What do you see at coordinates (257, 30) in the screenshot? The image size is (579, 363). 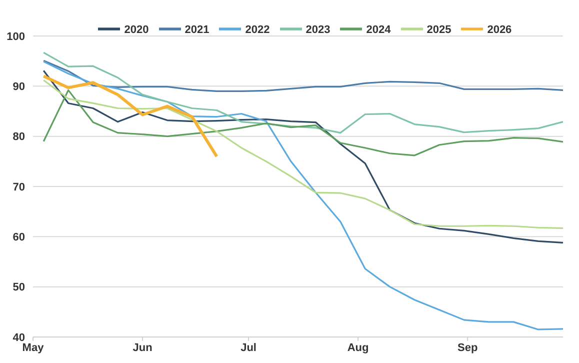 I see `legend-label: 2022` at bounding box center [257, 30].